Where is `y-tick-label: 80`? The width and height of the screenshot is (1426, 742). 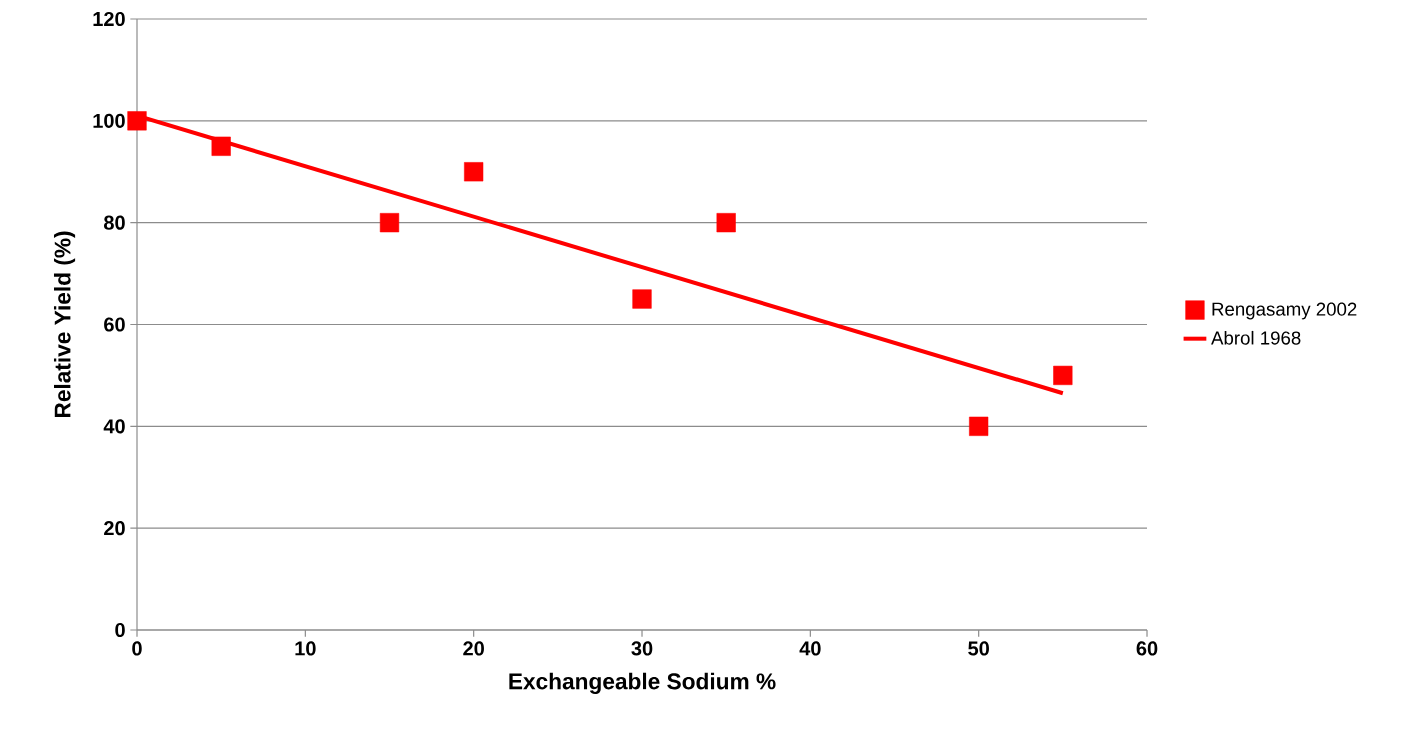
y-tick-label: 80 is located at coordinates (114, 222).